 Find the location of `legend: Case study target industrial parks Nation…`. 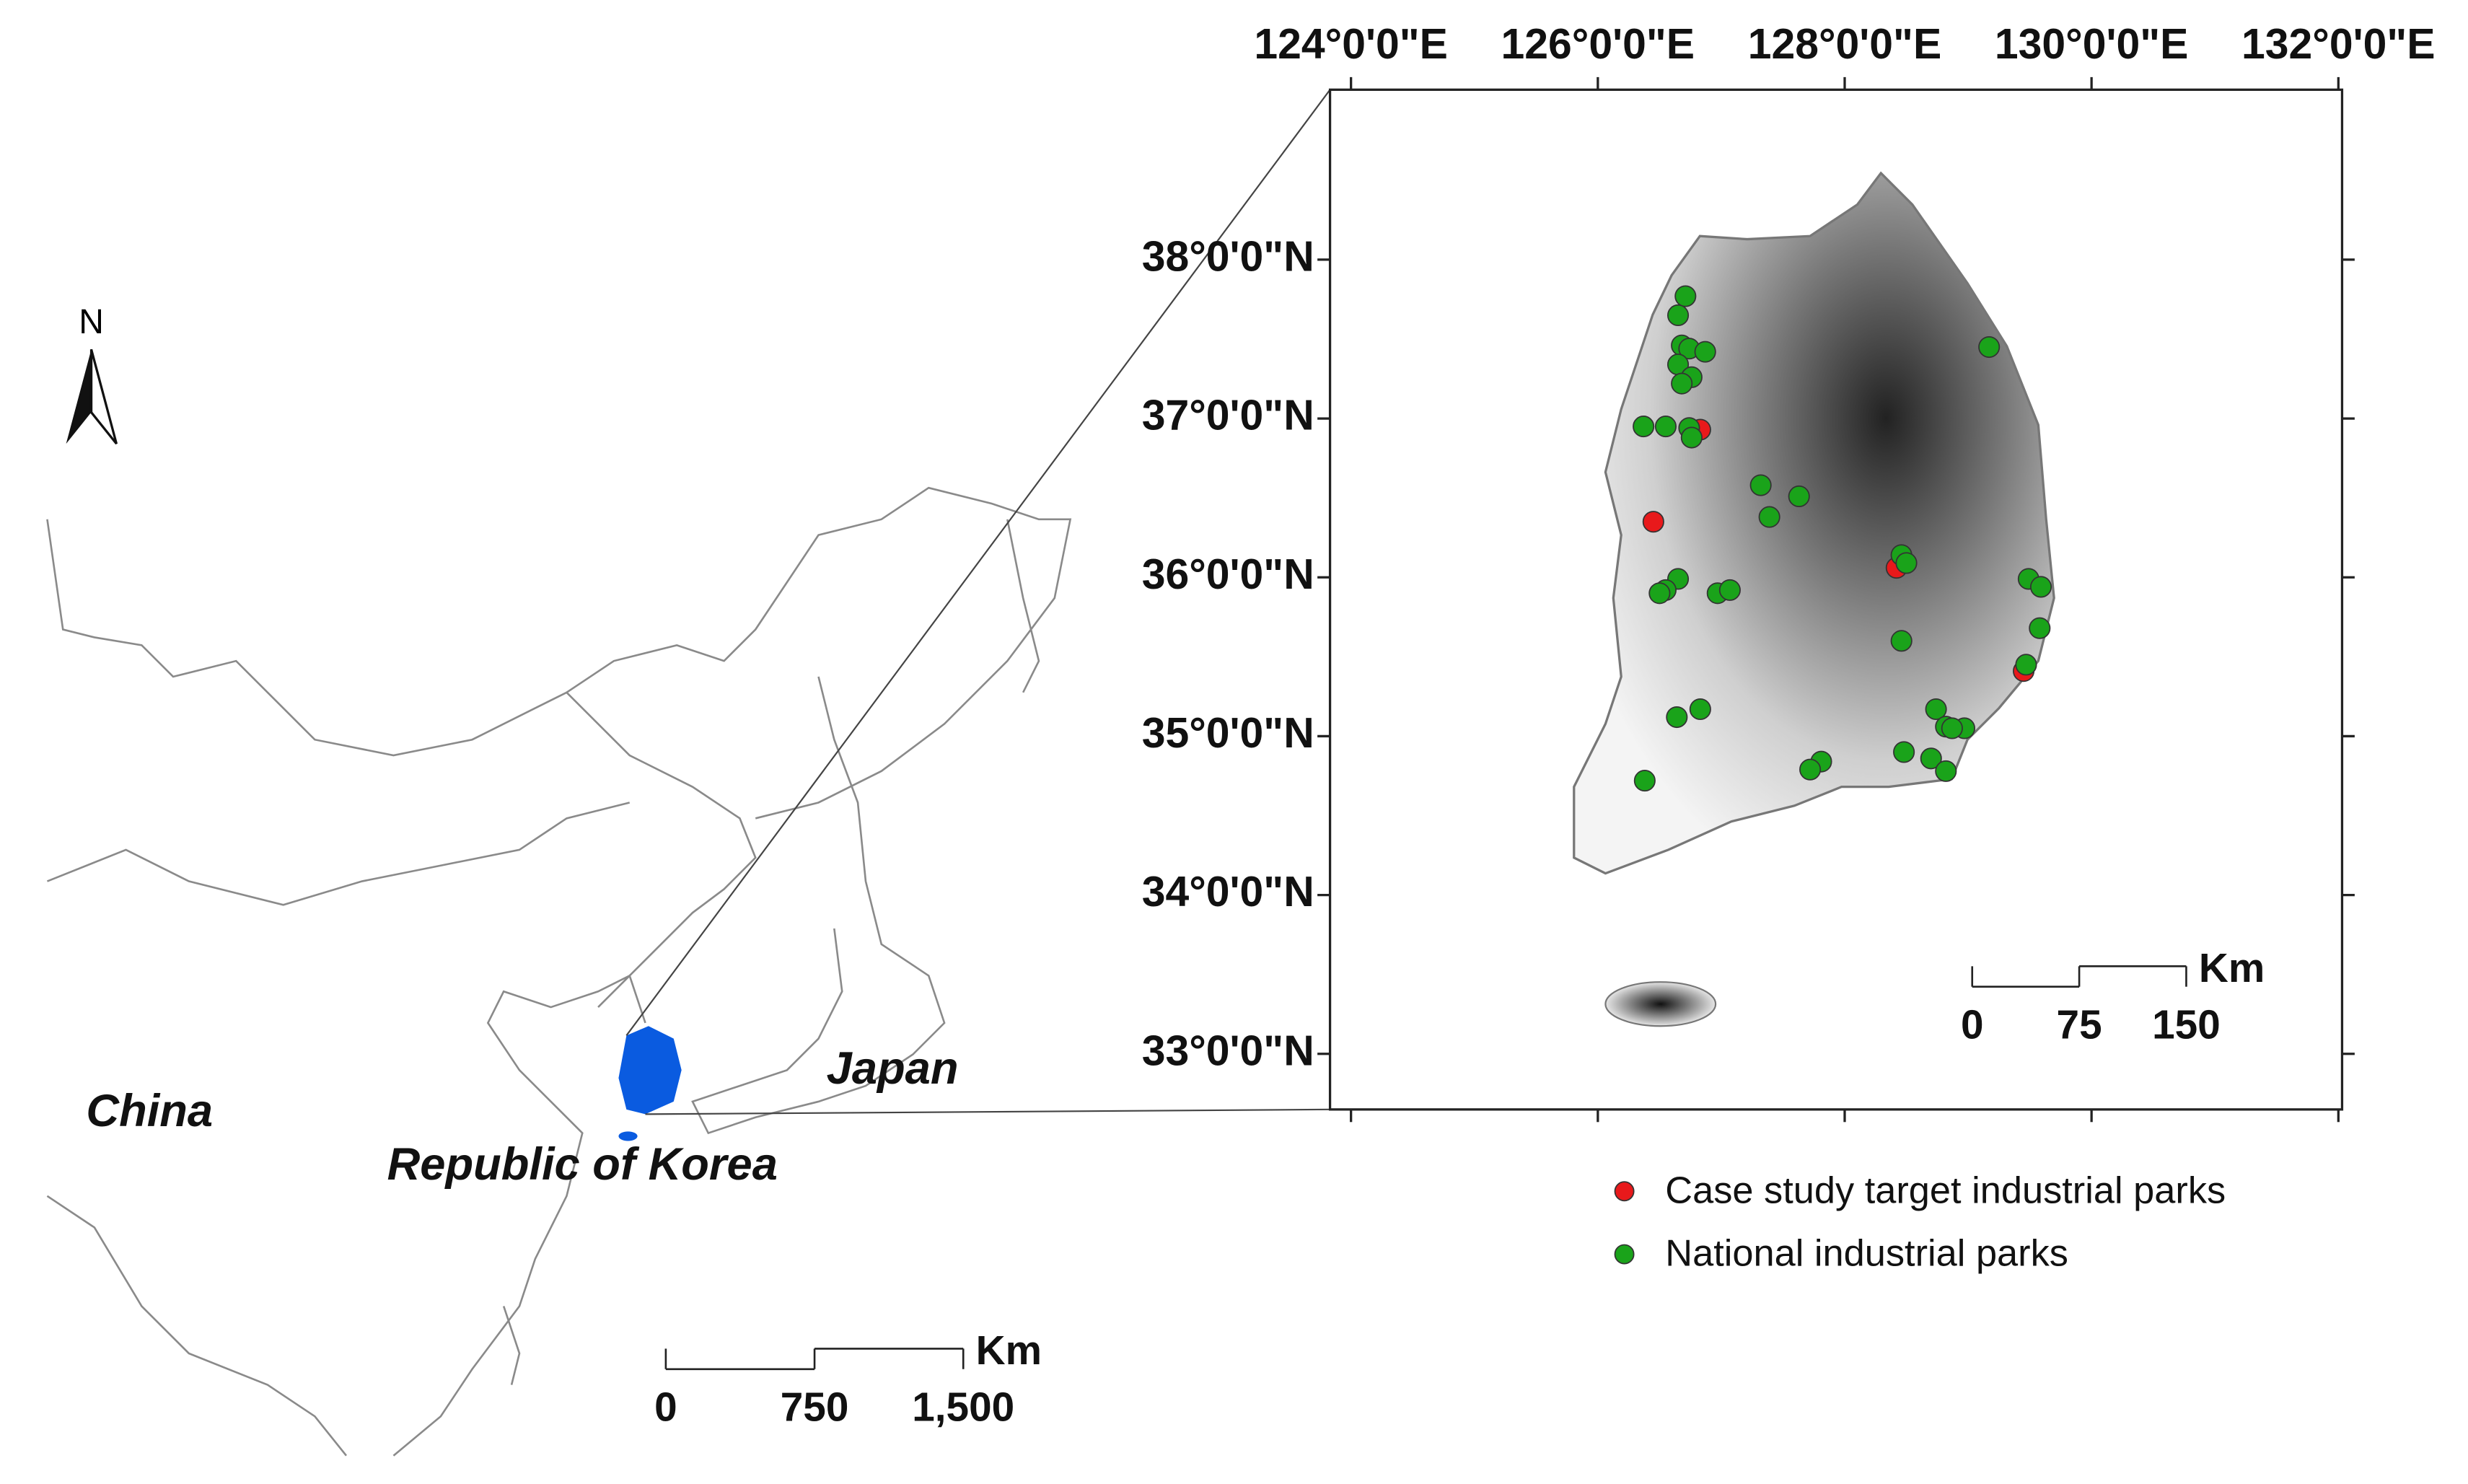

legend: Case study target industrial parks Nation… is located at coordinates (1920, 1222).